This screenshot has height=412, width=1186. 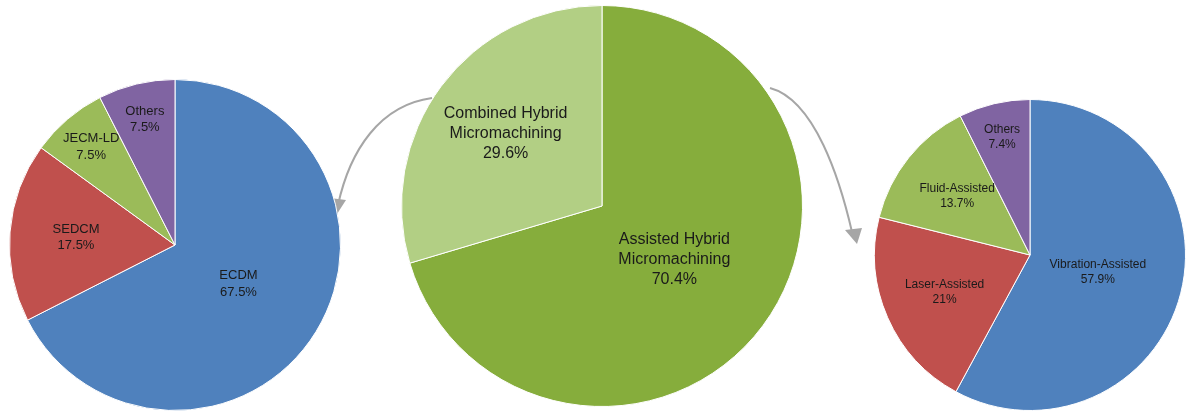 What do you see at coordinates (1098, 279) in the screenshot?
I see `data-label: 57.9%` at bounding box center [1098, 279].